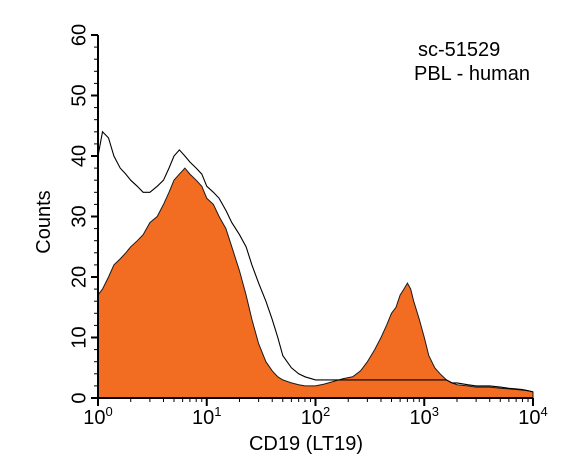  Describe the element at coordinates (79, 277) in the screenshot. I see `y-tick-label: 20` at that location.